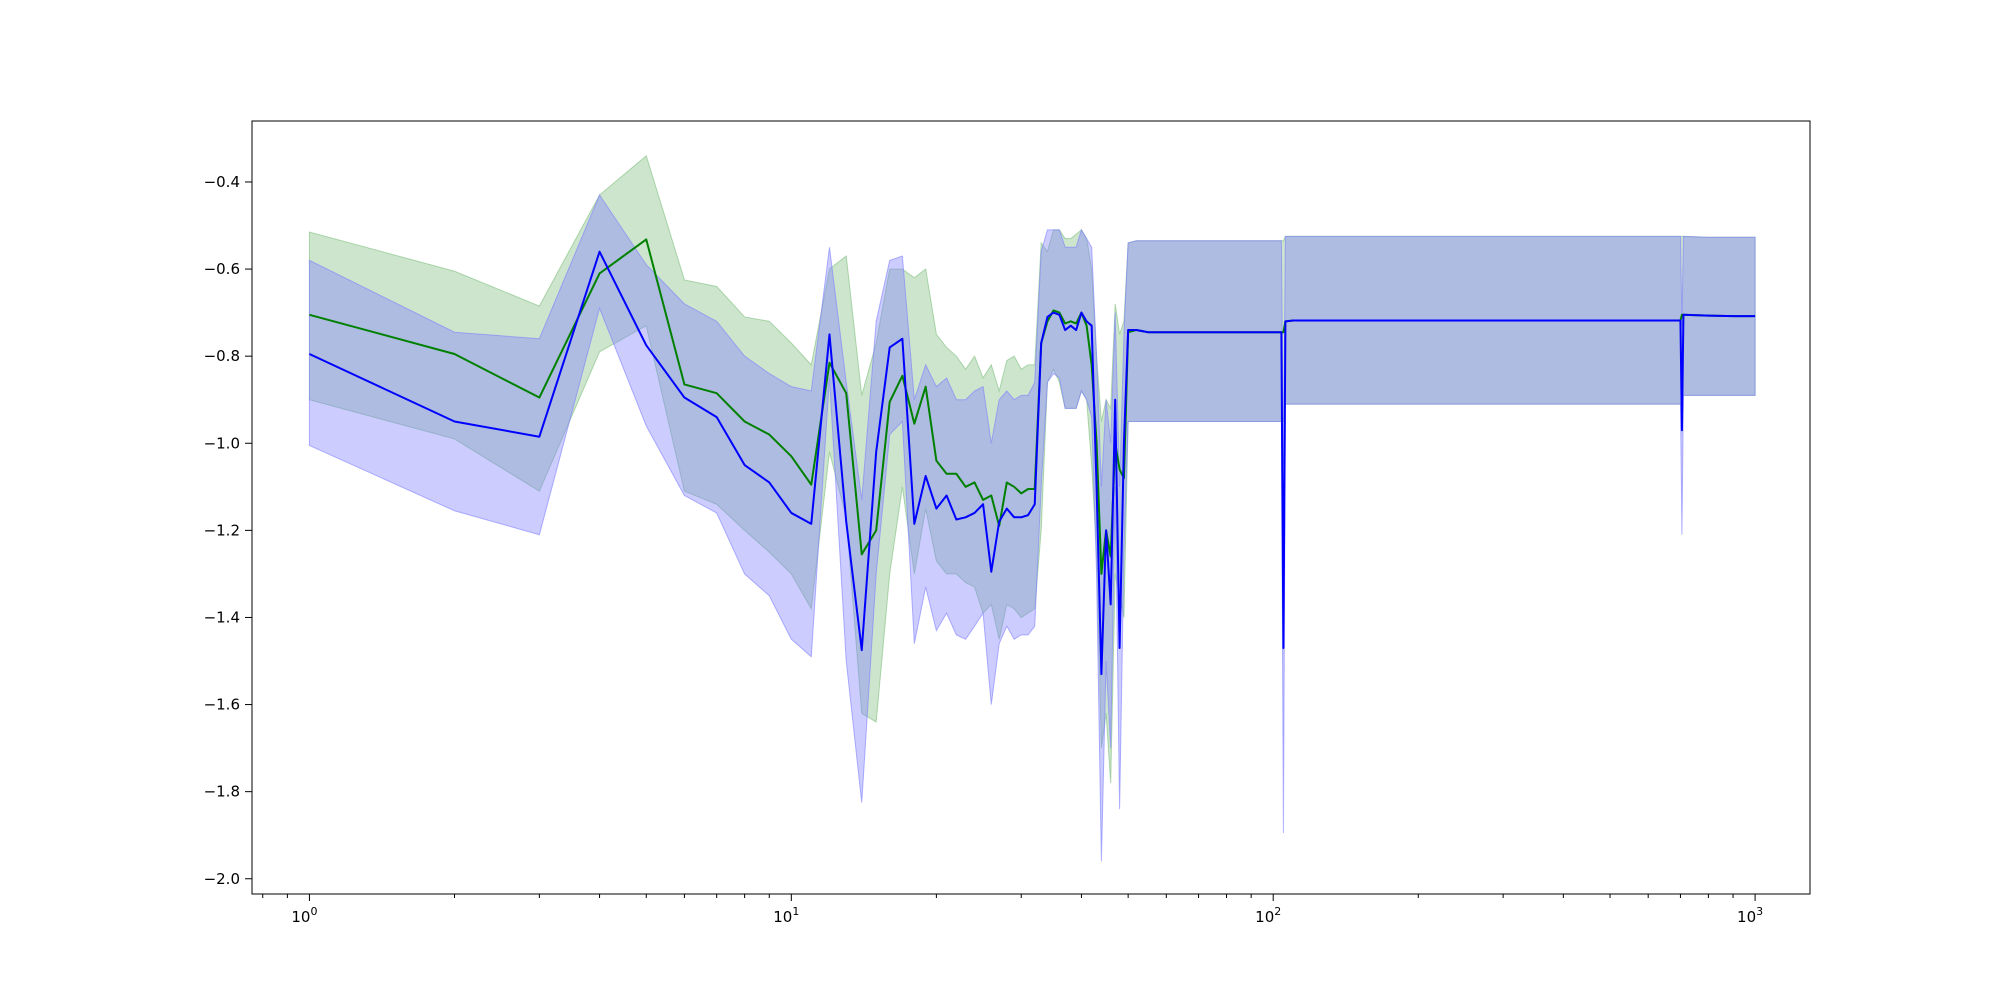  I want to click on y-tick-label: −0.4, so click(222, 182).